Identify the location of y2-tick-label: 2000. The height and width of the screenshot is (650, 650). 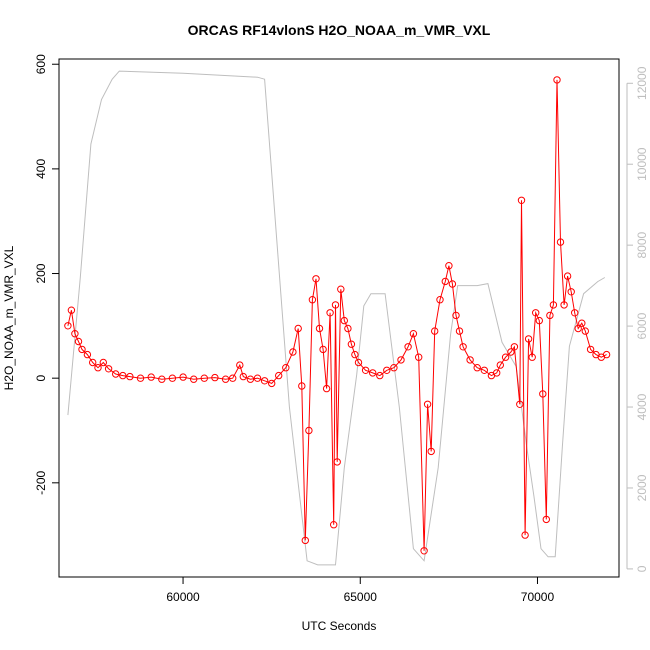
(642, 487).